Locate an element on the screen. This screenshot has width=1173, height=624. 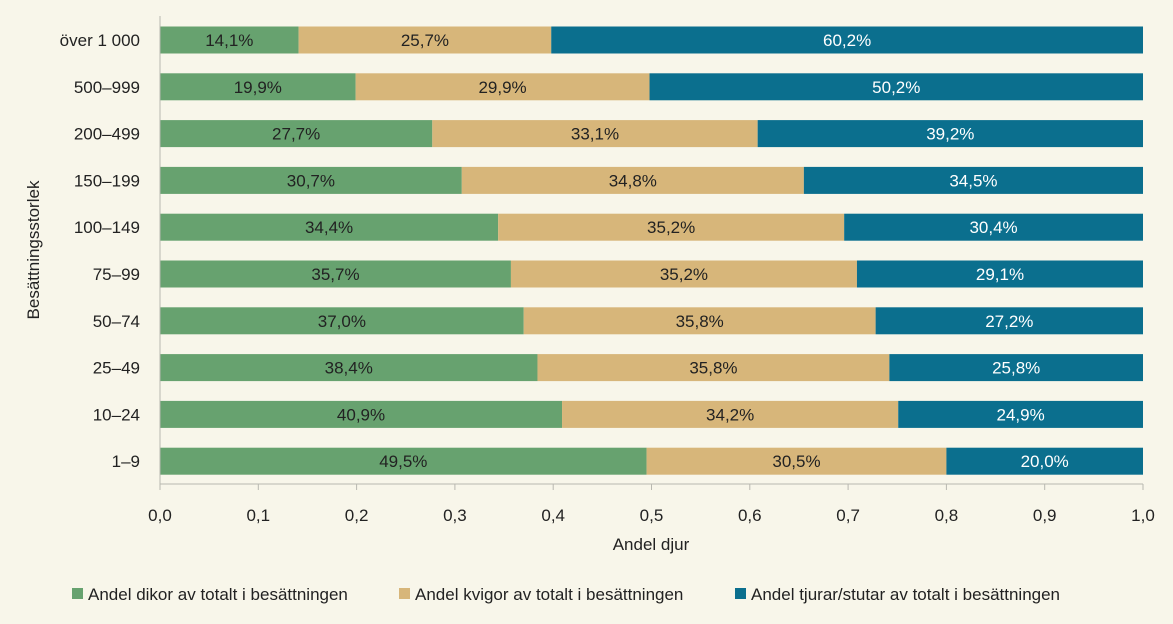
data-label: 24,9% is located at coordinates (1021, 414).